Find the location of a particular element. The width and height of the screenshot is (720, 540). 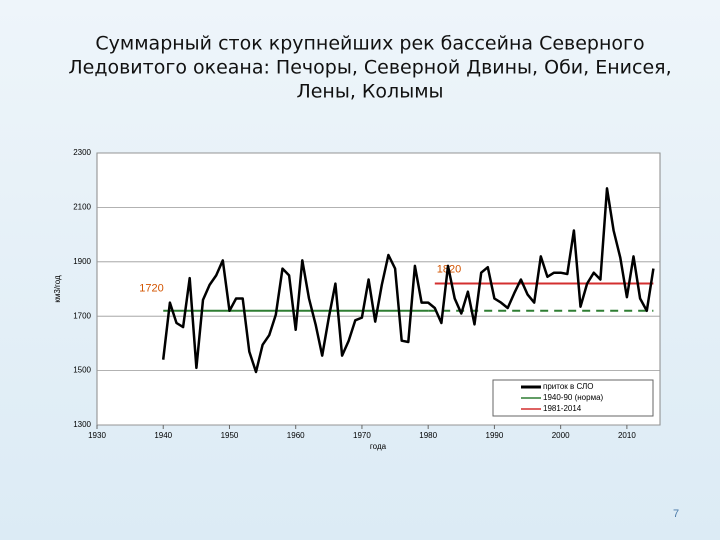

legend-label: 1940-90 (норма) is located at coordinates (573, 397).